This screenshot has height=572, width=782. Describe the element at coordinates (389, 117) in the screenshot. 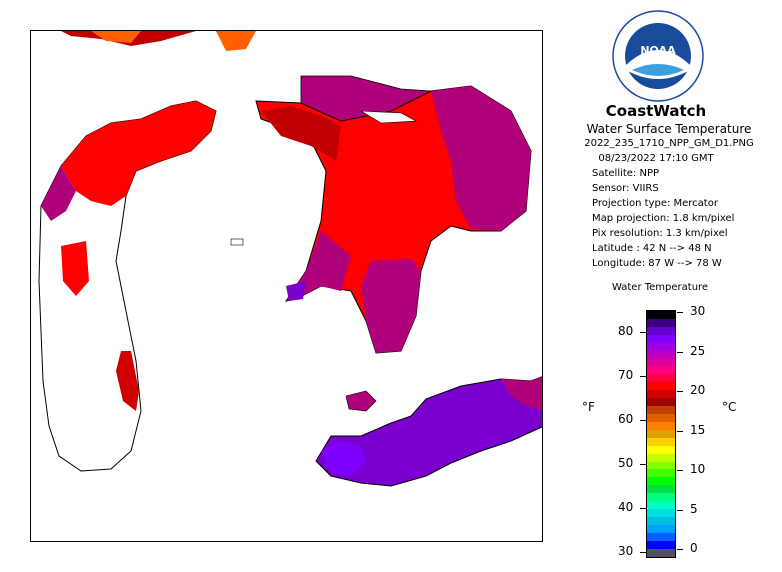

I see `manitoulin-island` at that location.